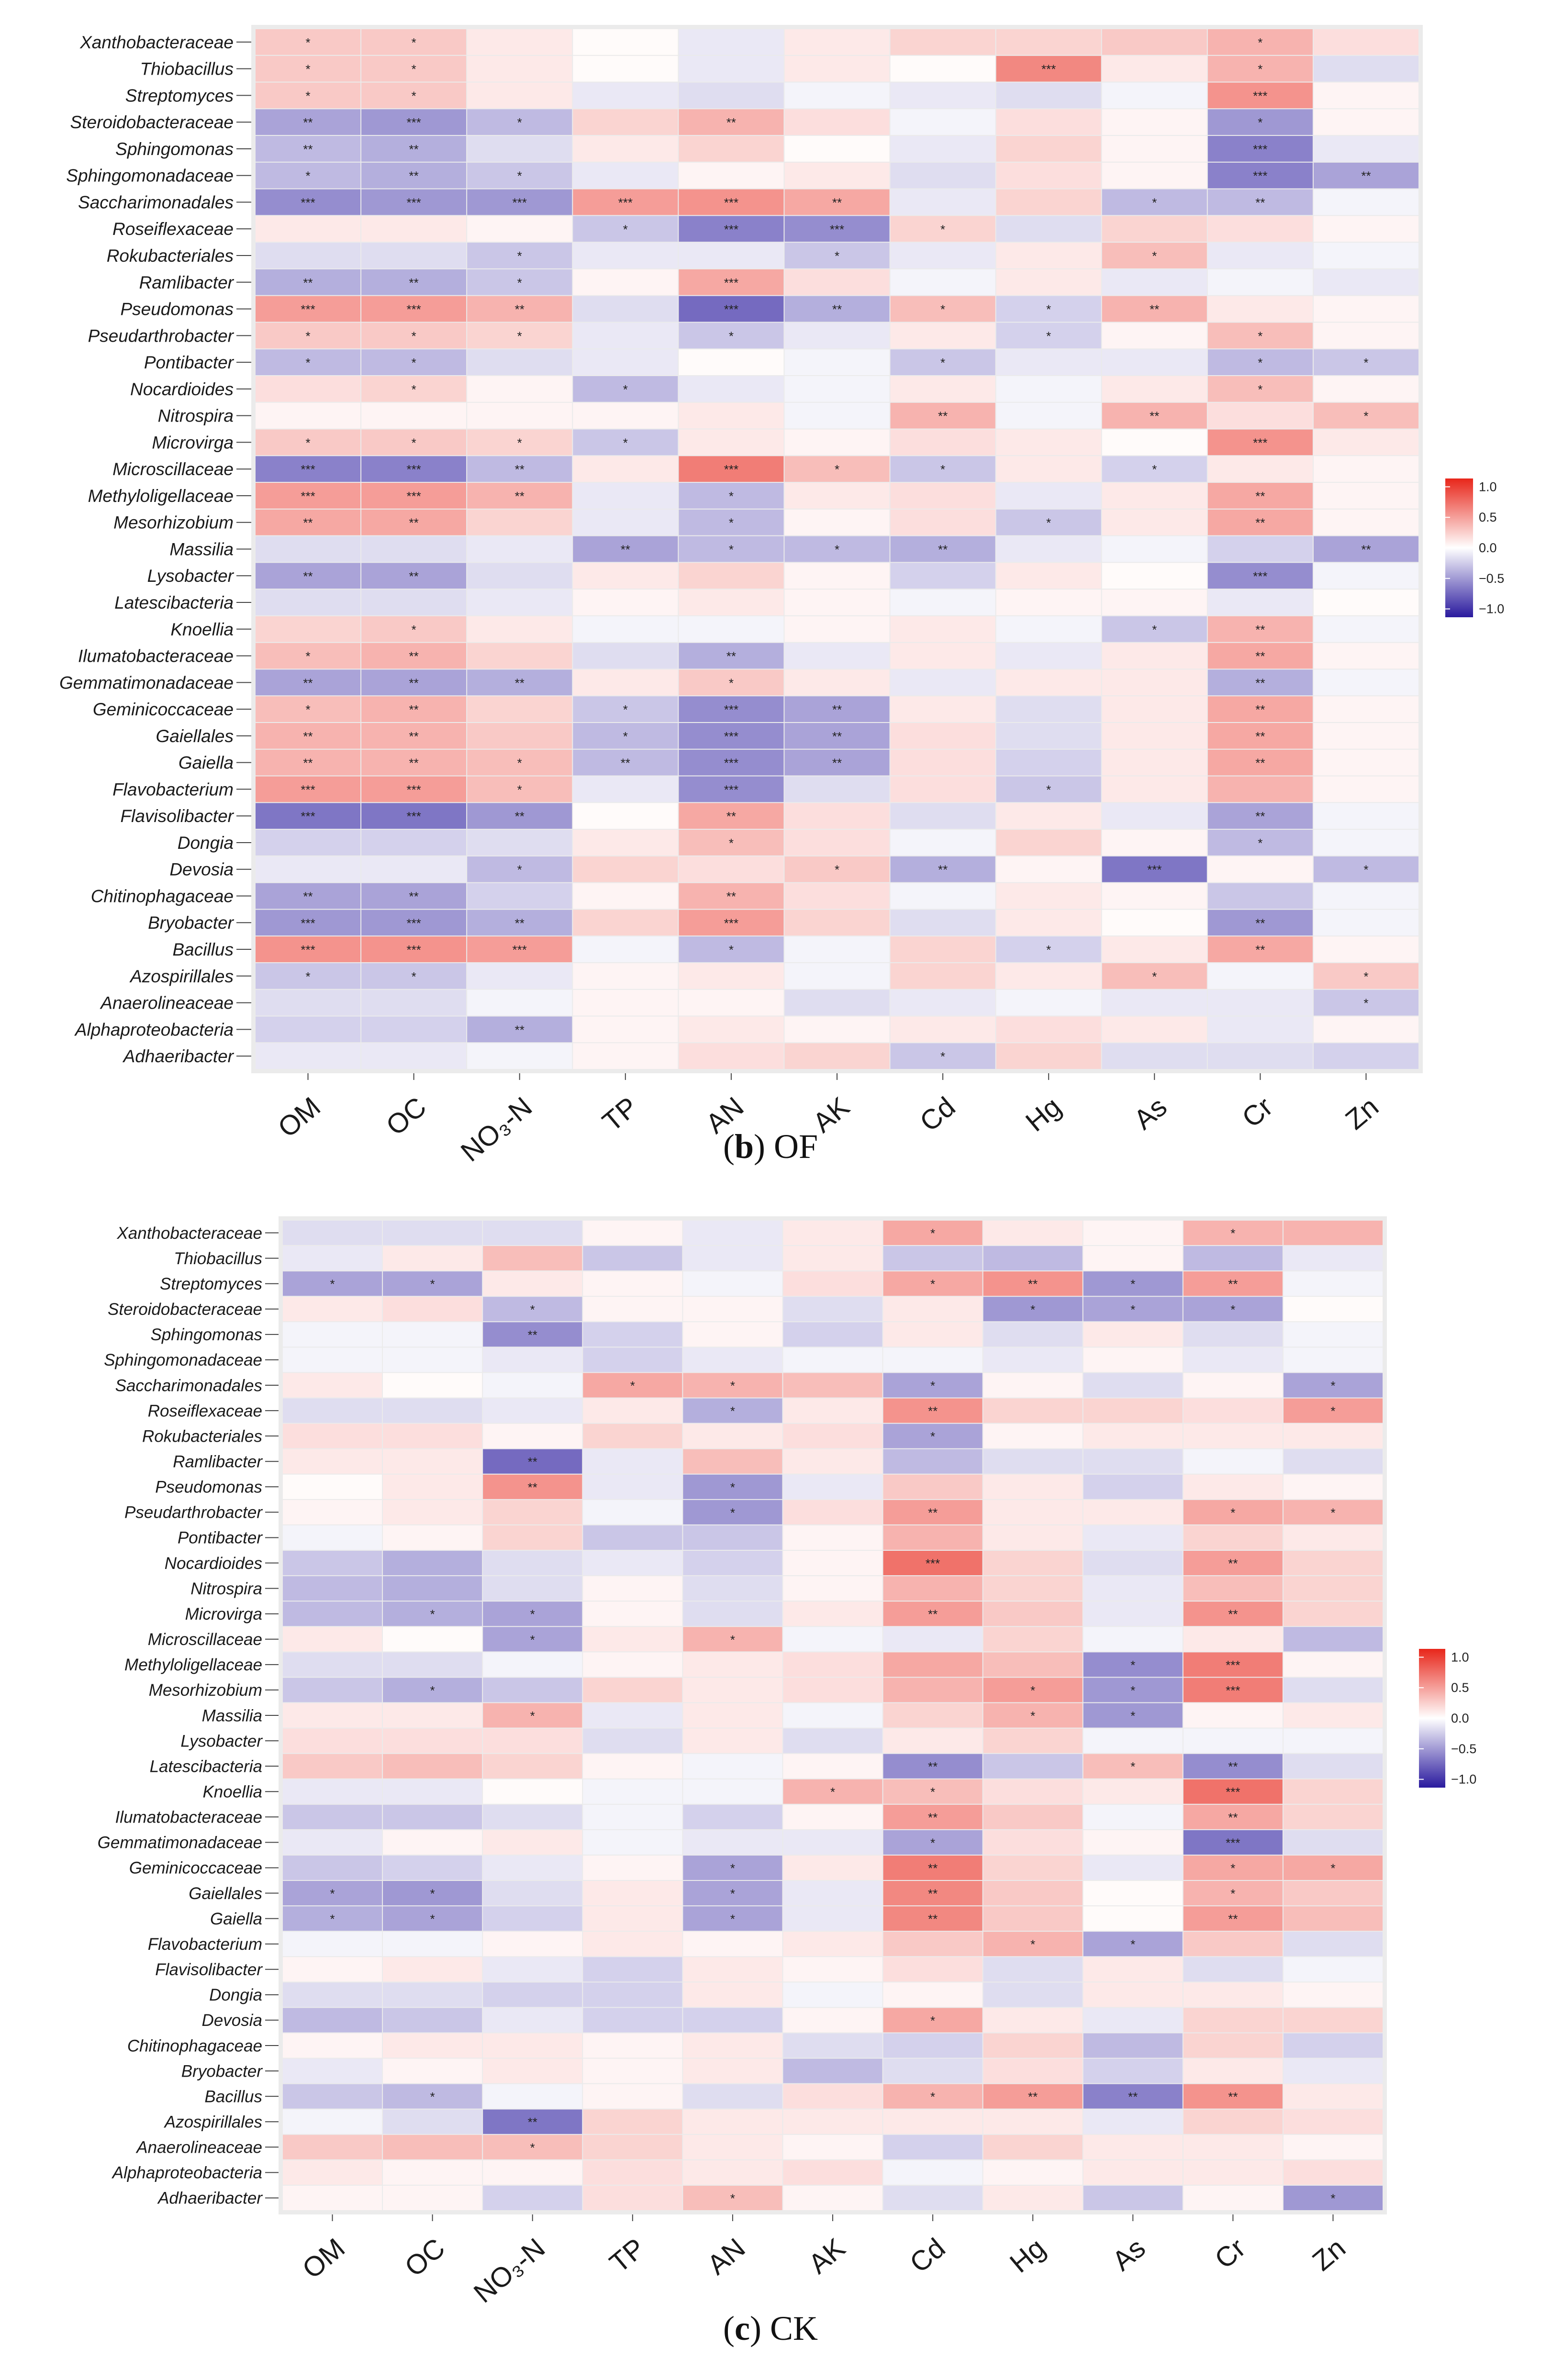  I want to click on row-label: Pseudomonas, so click(177, 309).